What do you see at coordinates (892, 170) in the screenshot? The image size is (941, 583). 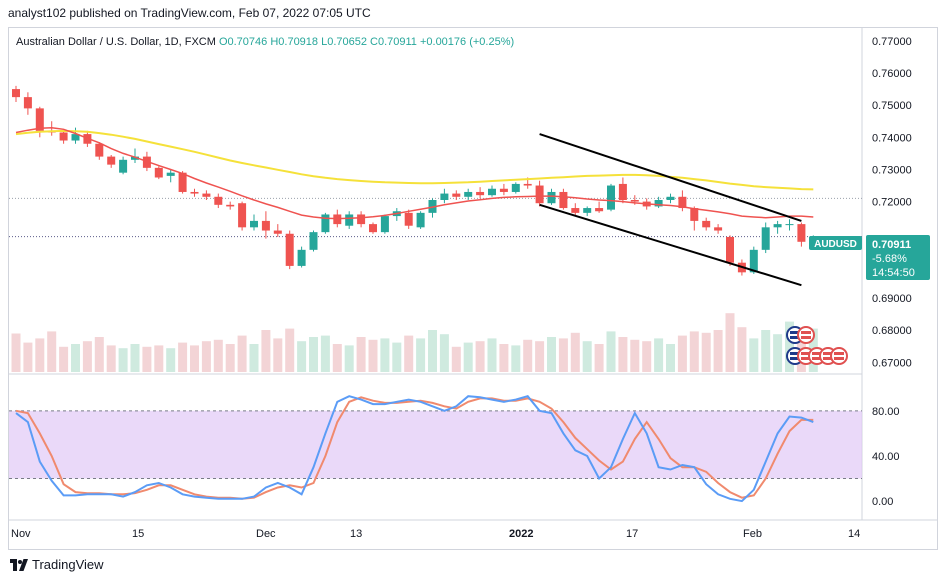 I see `price-tick-label: 0.73000` at bounding box center [892, 170].